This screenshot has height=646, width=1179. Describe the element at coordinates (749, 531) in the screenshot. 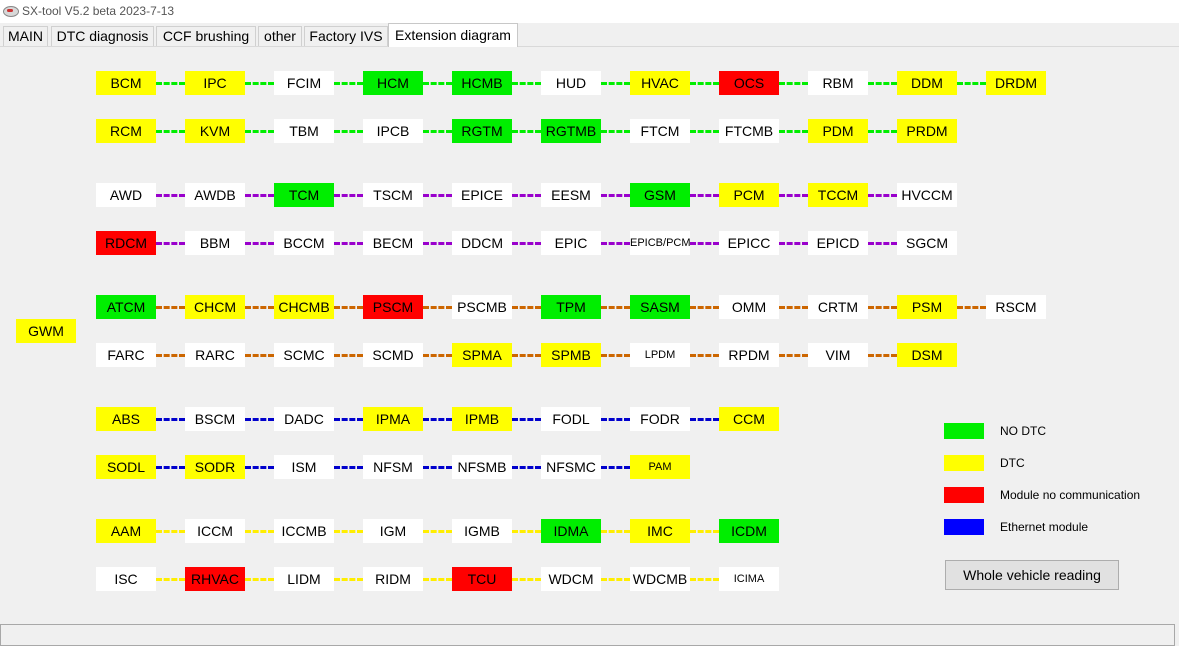

I see `module-icdm: ICDM` at that location.